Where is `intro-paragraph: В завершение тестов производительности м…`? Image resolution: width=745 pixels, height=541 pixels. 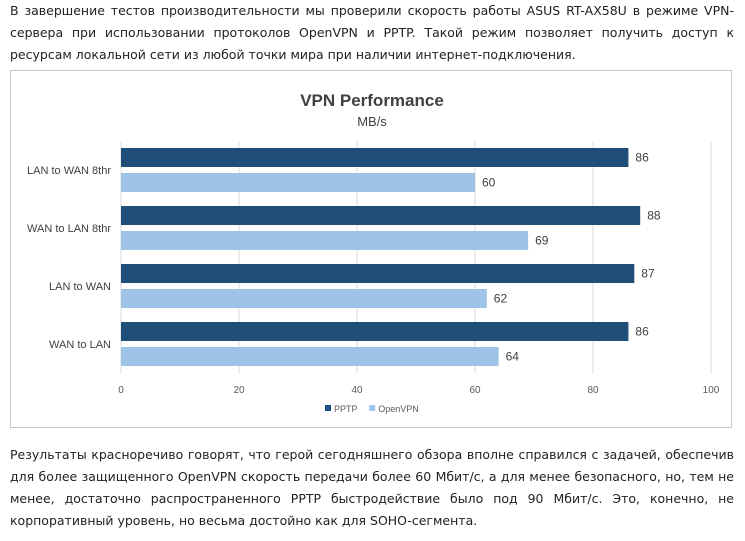 intro-paragraph: В завершение тестов производительности м… is located at coordinates (372, 32).